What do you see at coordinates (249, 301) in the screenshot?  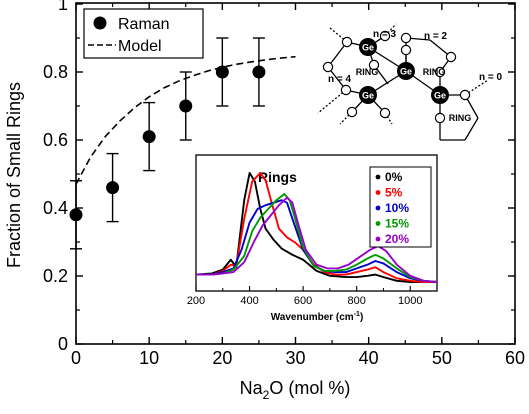 I see `inset-x-tick-label: 400` at bounding box center [249, 301].